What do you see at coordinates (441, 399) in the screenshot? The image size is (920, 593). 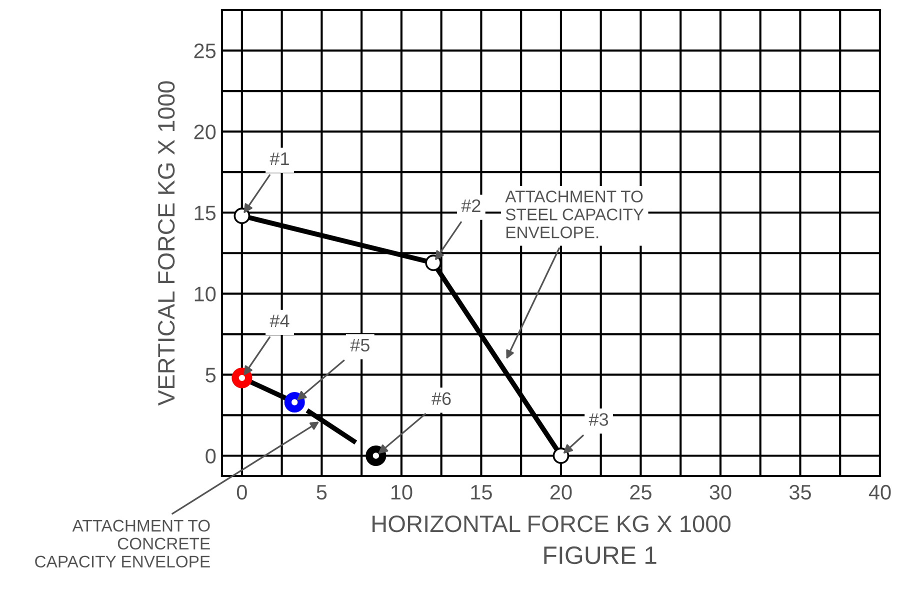 I see `annotation: #6` at bounding box center [441, 399].